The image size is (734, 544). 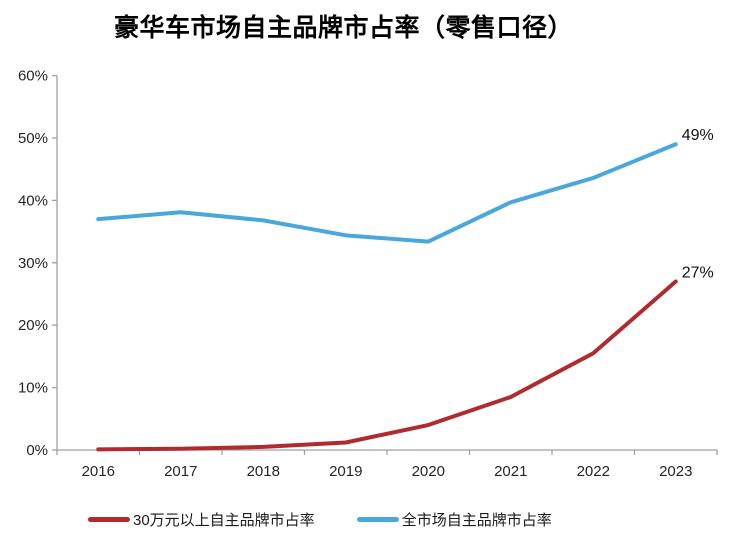 What do you see at coordinates (98, 471) in the screenshot?
I see `x-axis-tick-label: 2016` at bounding box center [98, 471].